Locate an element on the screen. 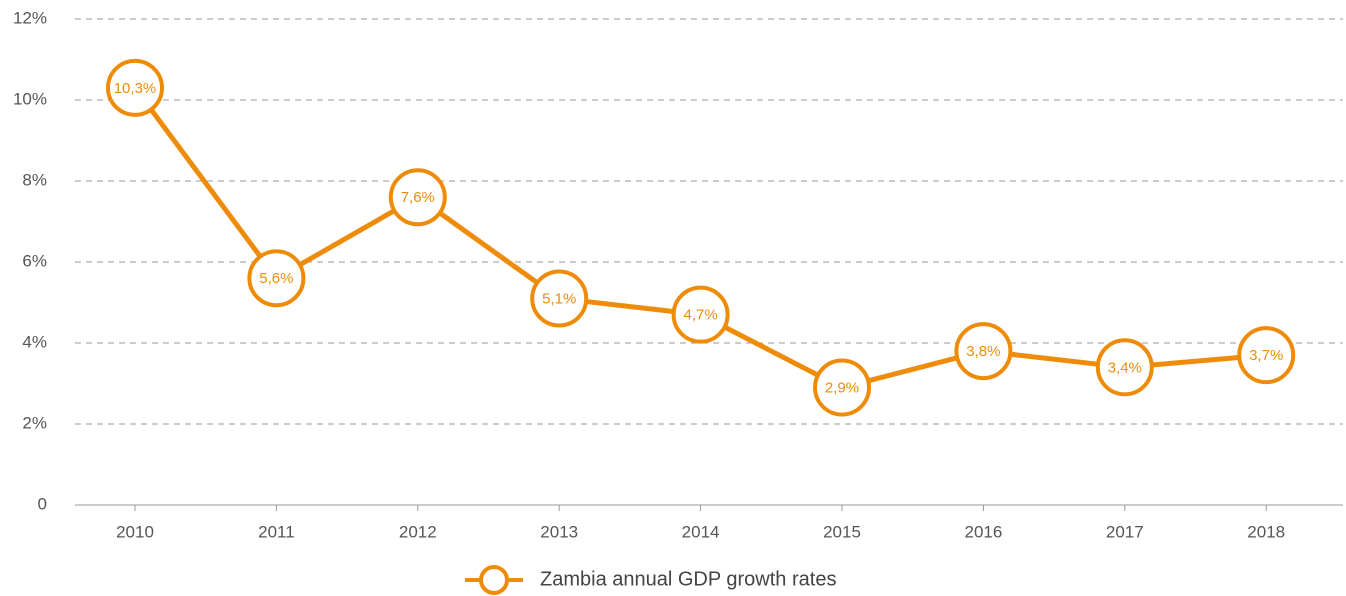  legend-label: Zambia annual GDP growth rates is located at coordinates (688, 579).